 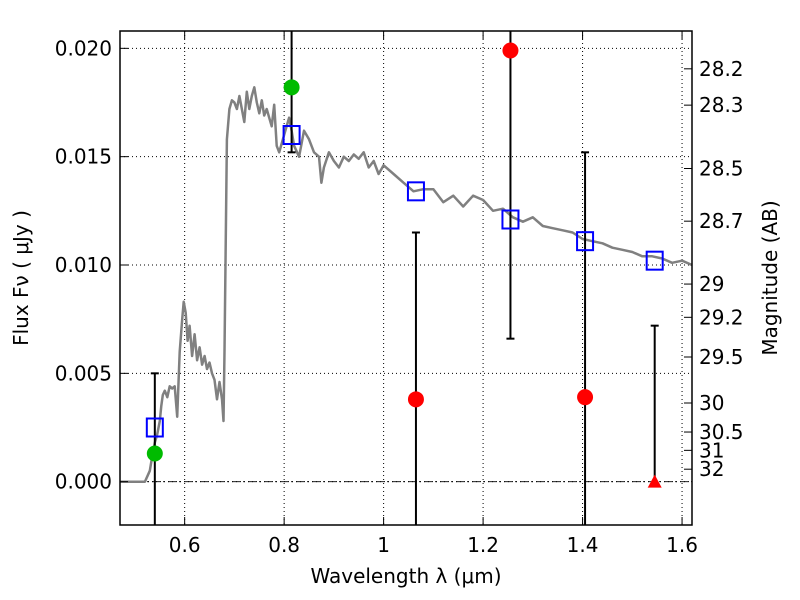 What do you see at coordinates (721, 168) in the screenshot?
I see `mag-tick-label: 28.5` at bounding box center [721, 168].